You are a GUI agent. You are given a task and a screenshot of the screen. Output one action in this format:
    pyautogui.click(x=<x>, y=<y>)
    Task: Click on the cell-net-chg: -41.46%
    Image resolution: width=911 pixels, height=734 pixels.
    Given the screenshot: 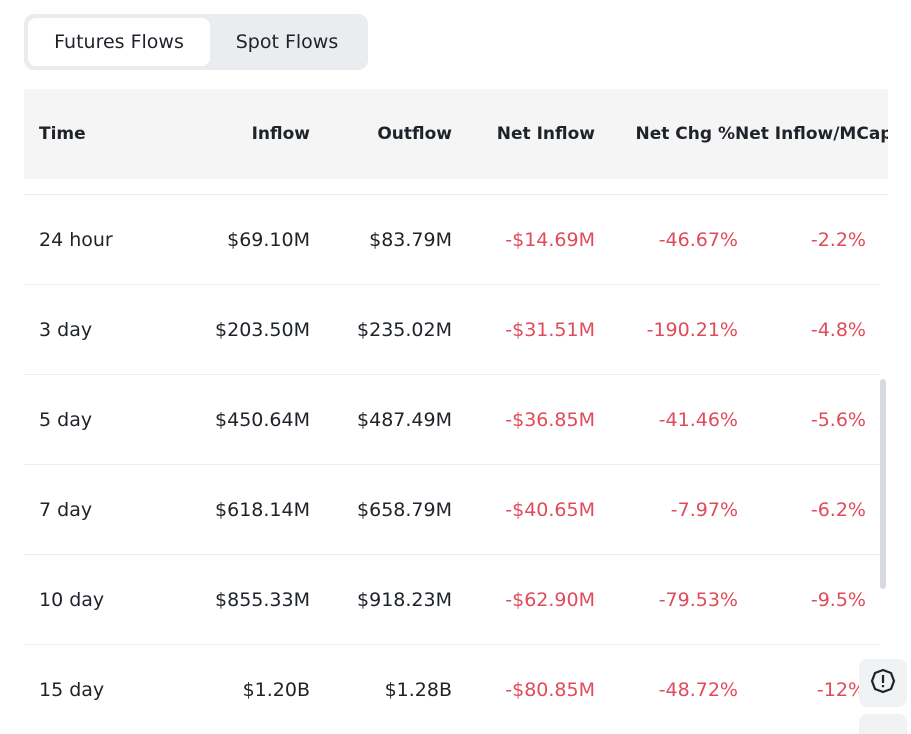 What is the action you would take?
    pyautogui.click(x=698, y=419)
    